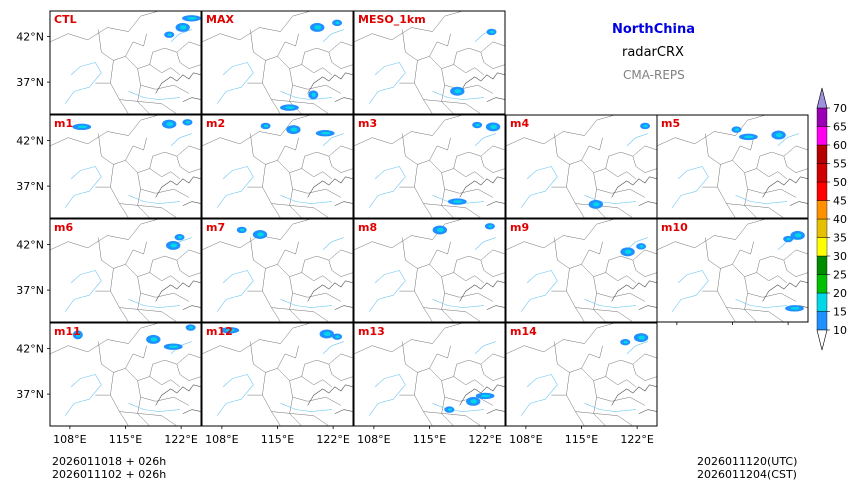 Image resolution: width=860 pixels, height=493 pixels. Describe the element at coordinates (371, 331) in the screenshot. I see `panel-label: m13` at that location.